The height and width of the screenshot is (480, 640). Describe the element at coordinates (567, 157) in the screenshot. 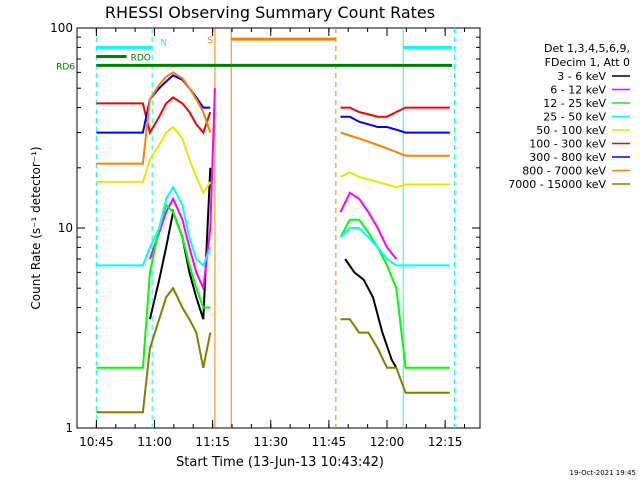

I see `legend-entry-label: 300 - 800 keV` at that location.